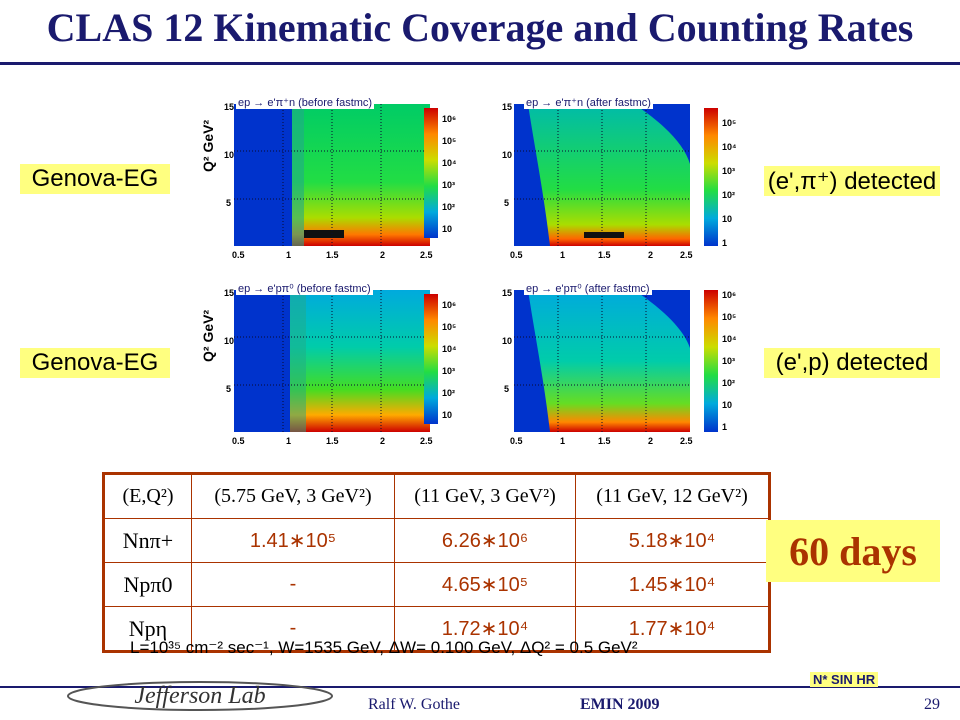  Describe the element at coordinates (414, 704) in the screenshot. I see `author-name: Ralf W. Gothe` at that location.